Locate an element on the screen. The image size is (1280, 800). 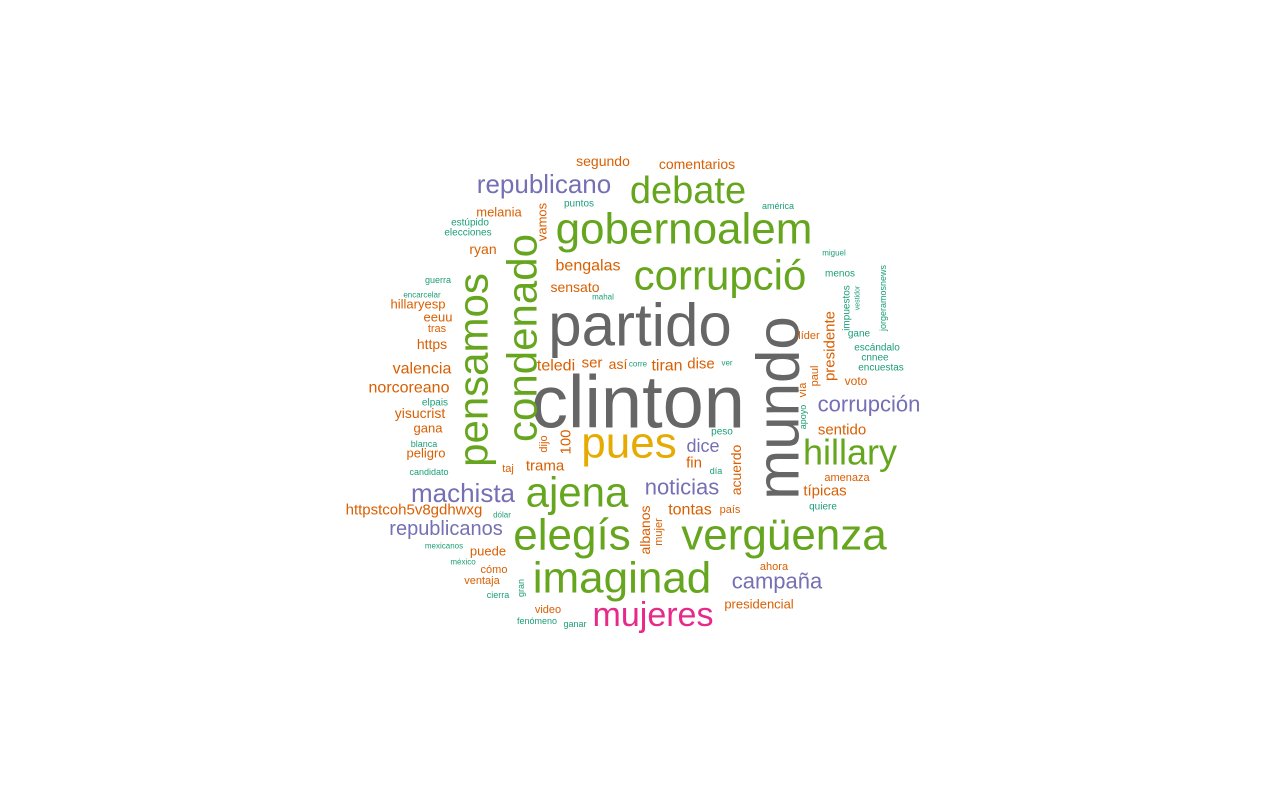
cloud-word: voto is located at coordinates (856, 381).